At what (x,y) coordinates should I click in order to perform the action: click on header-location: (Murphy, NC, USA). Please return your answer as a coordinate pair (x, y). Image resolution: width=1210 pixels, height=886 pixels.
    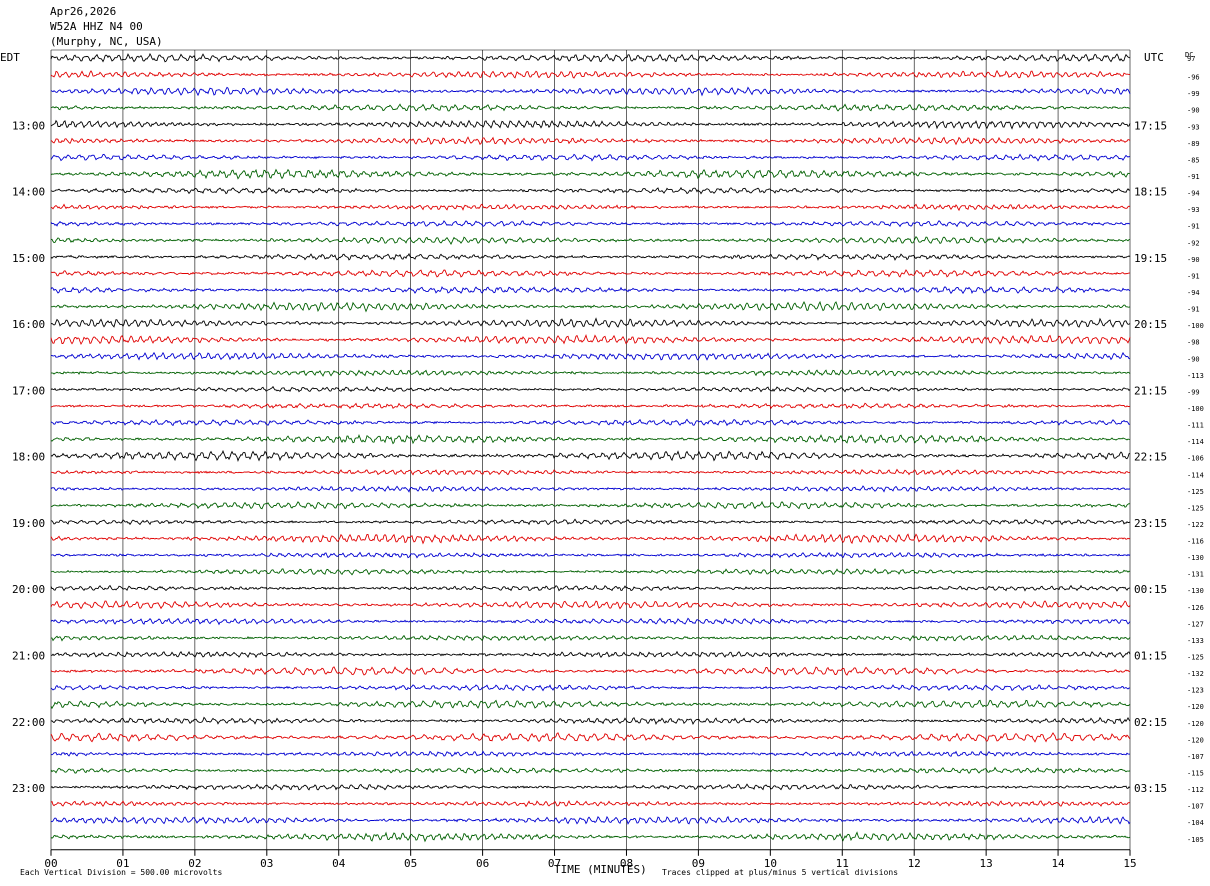
    Looking at the image, I should click on (106, 41).